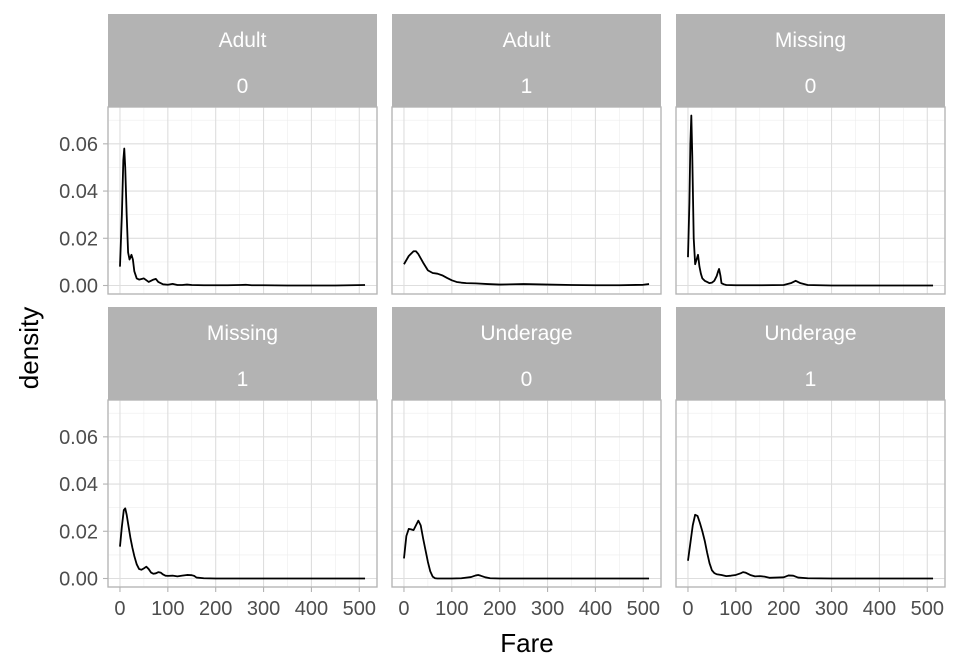 The width and height of the screenshot is (960, 672). Describe the element at coordinates (29, 348) in the screenshot. I see `y-axis-title: density` at that location.